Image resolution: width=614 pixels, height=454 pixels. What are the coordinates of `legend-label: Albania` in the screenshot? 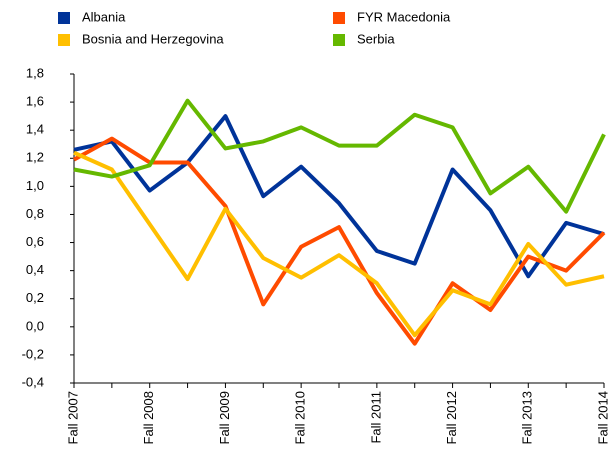 It's located at (104, 16).